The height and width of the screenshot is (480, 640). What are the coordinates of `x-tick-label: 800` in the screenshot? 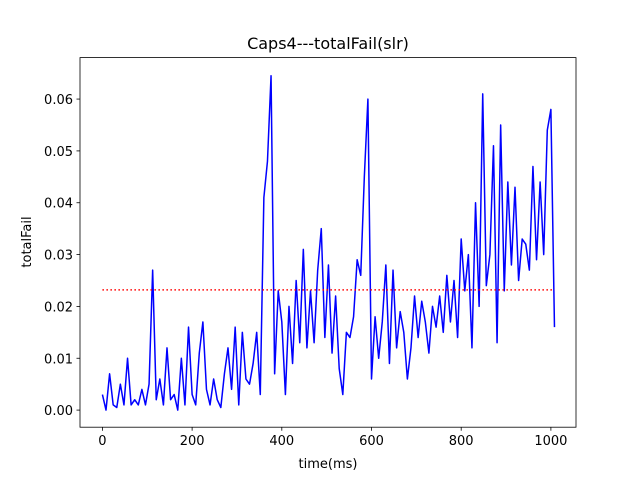 It's located at (461, 441).